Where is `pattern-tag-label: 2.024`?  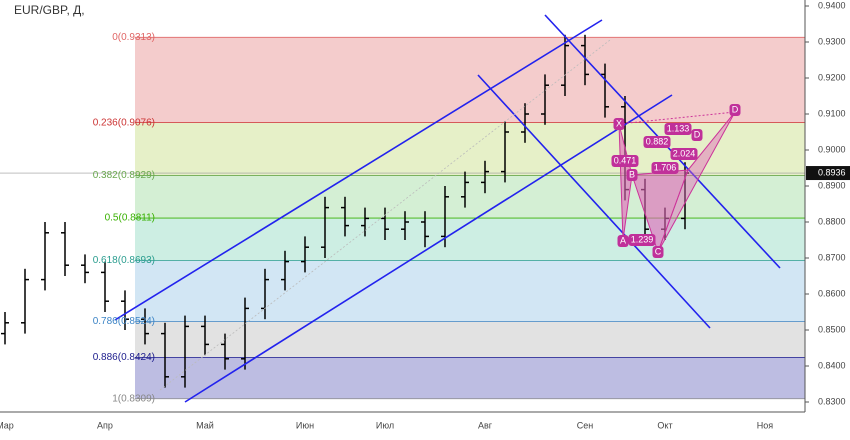
pattern-tag-label: 2.024 is located at coordinates (684, 153).